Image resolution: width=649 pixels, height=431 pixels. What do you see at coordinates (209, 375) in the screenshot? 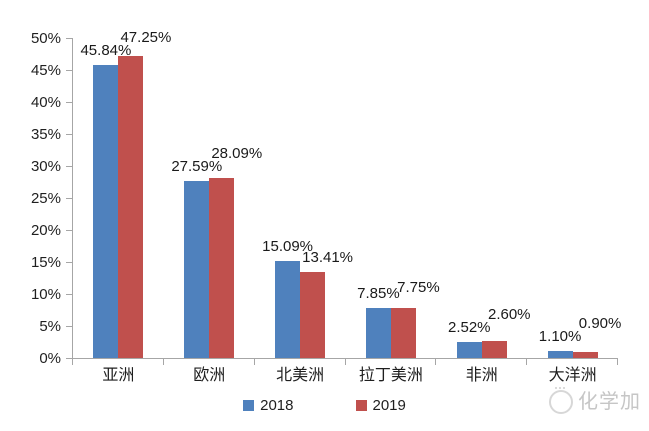
I see `category-label: 欧洲` at bounding box center [209, 375].